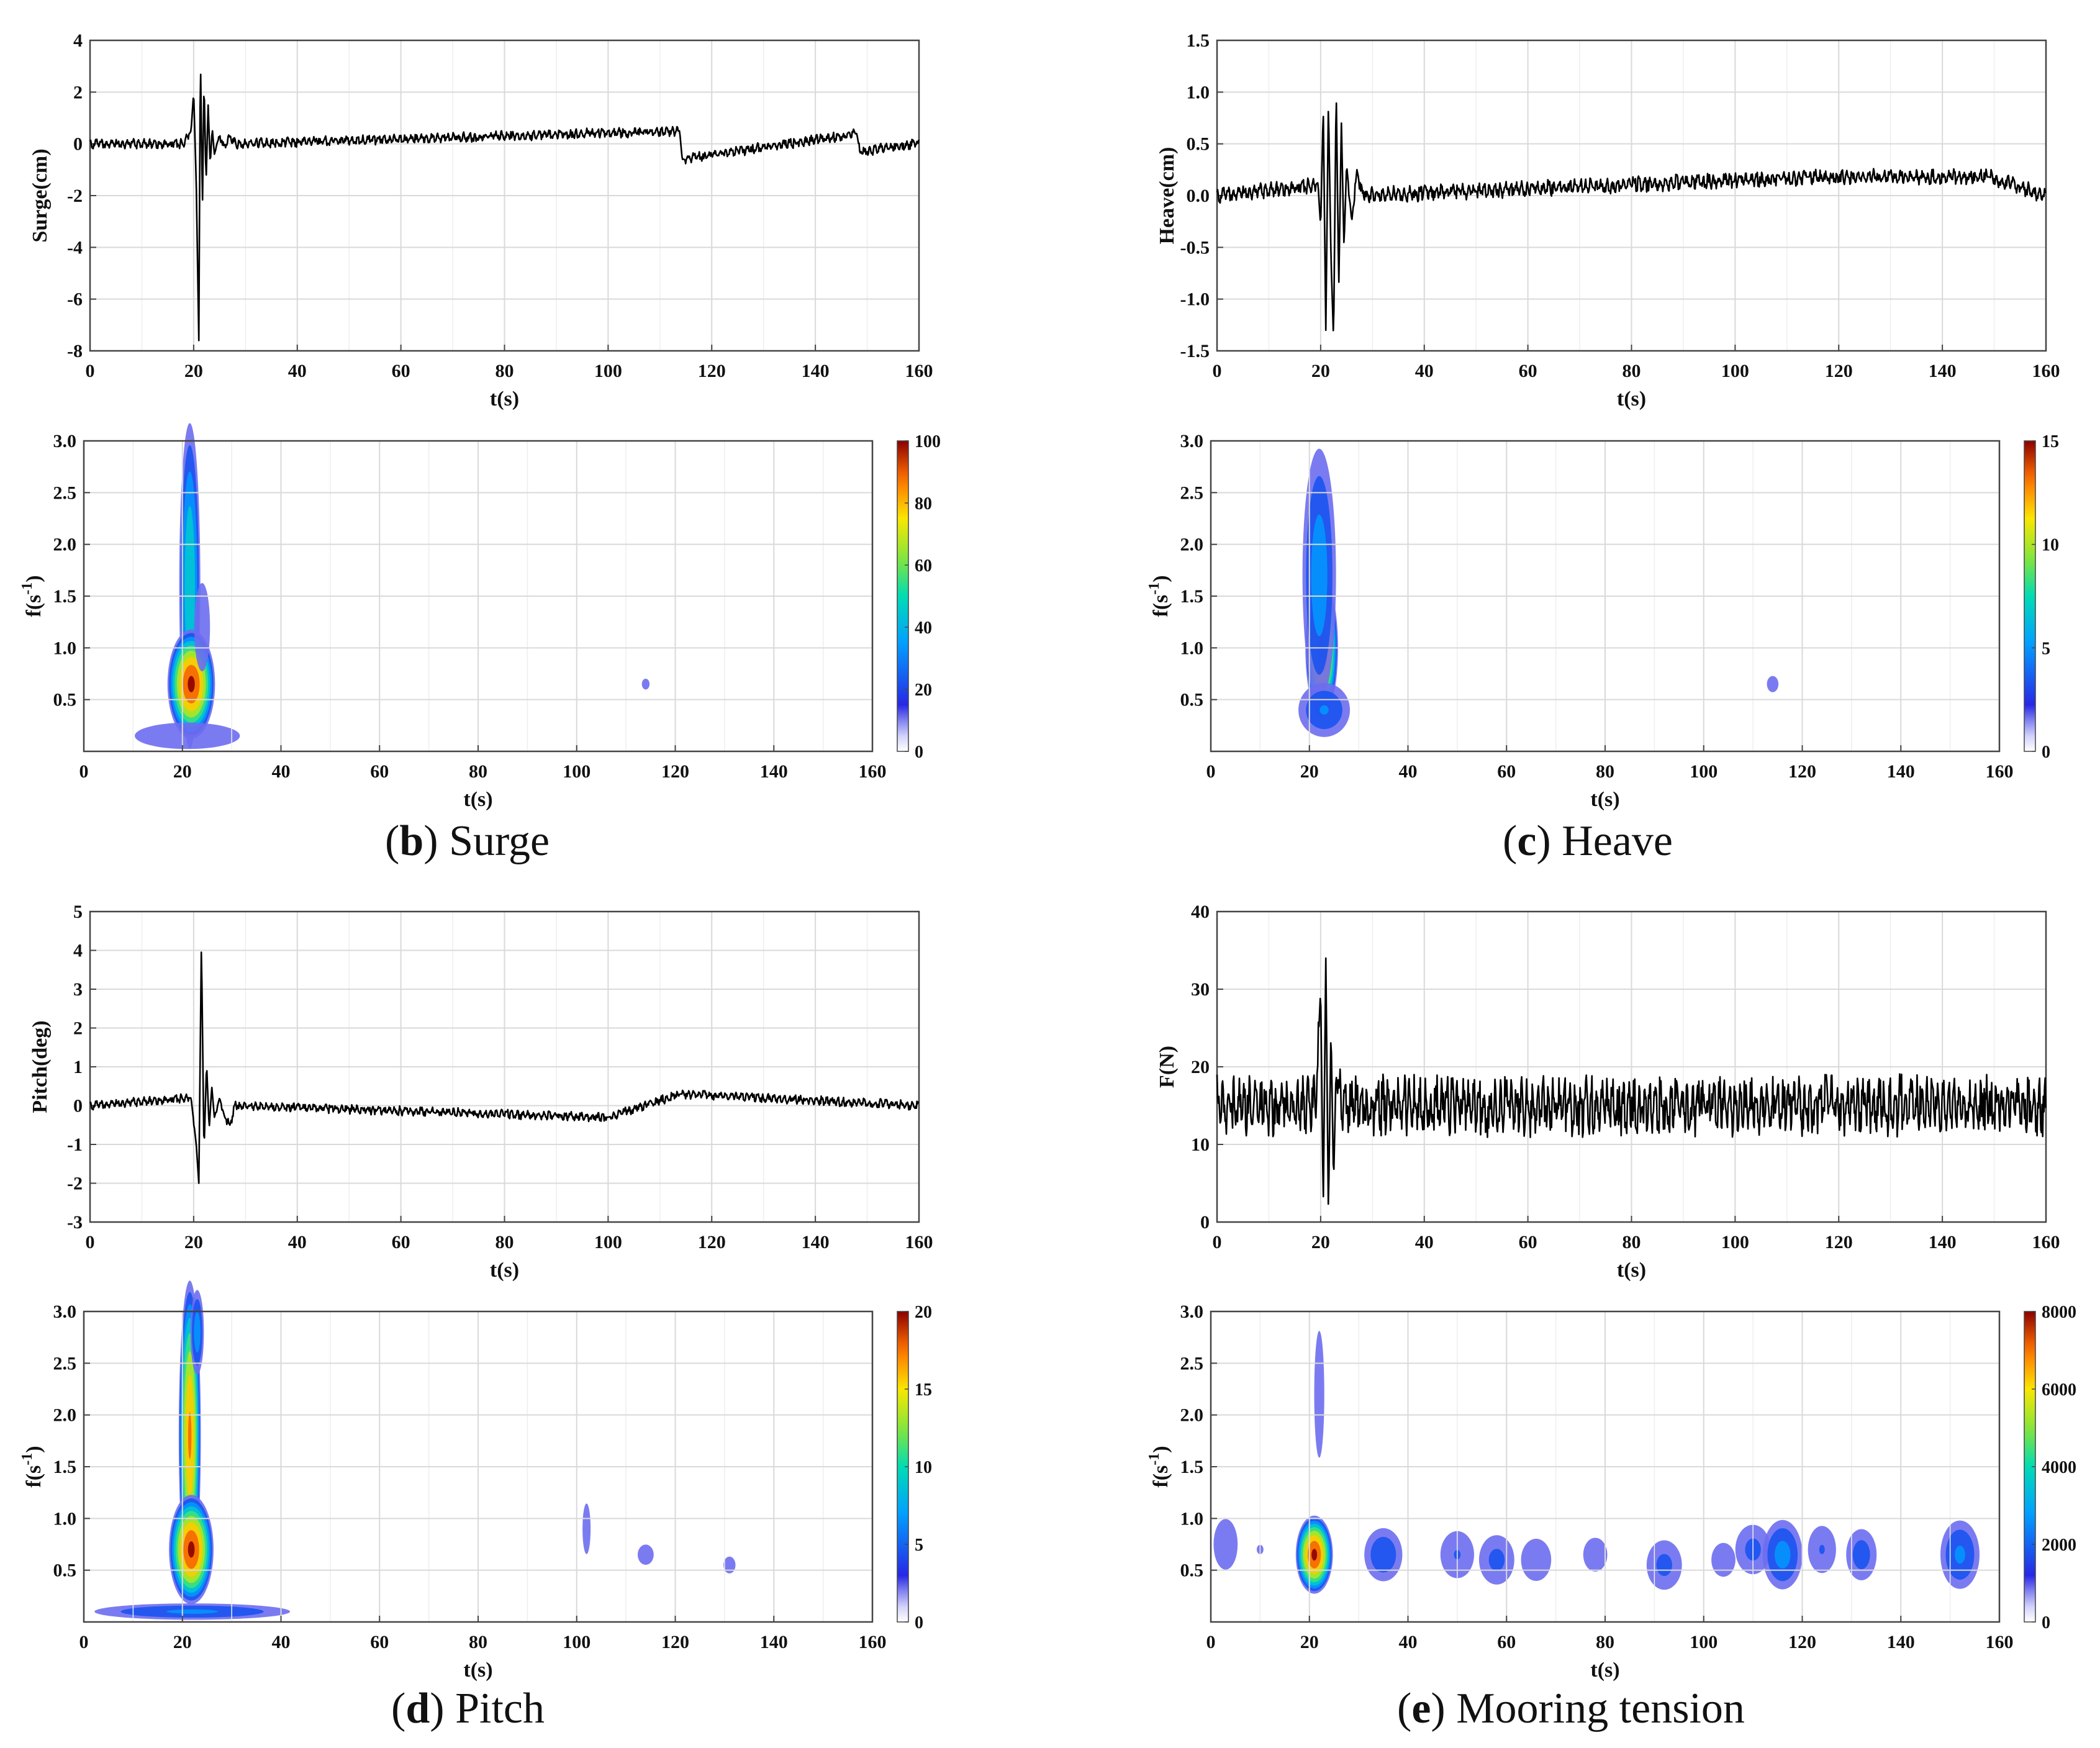  What do you see at coordinates (1195, 351) in the screenshot?
I see `y-tick-label: -1.5` at bounding box center [1195, 351].